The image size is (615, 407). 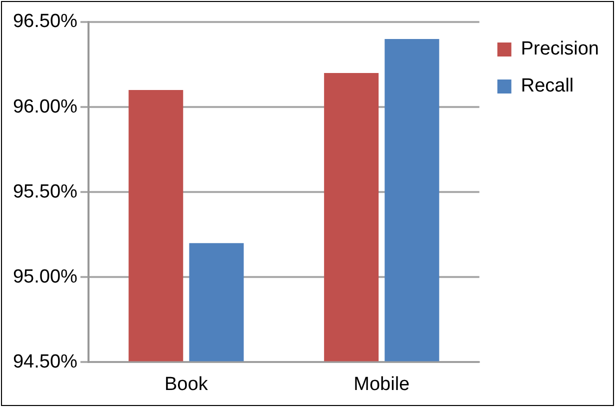 What do you see at coordinates (186, 384) in the screenshot?
I see `x-tick-label: Book` at bounding box center [186, 384].